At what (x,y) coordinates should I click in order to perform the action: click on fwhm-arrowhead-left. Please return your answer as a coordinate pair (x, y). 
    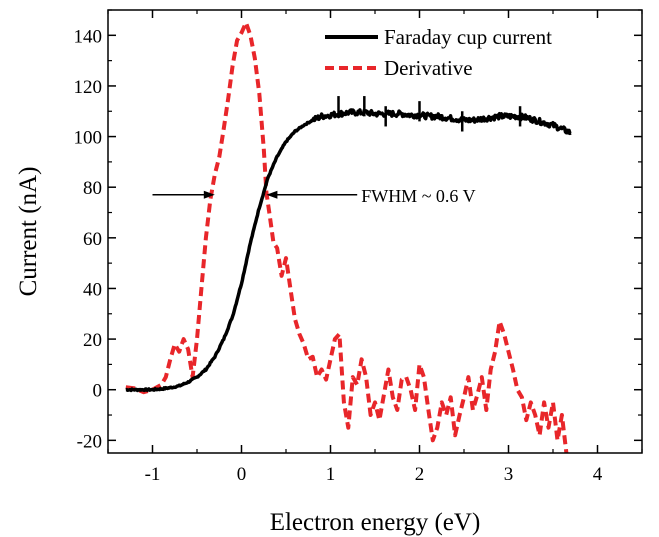
    Looking at the image, I should click on (209, 194).